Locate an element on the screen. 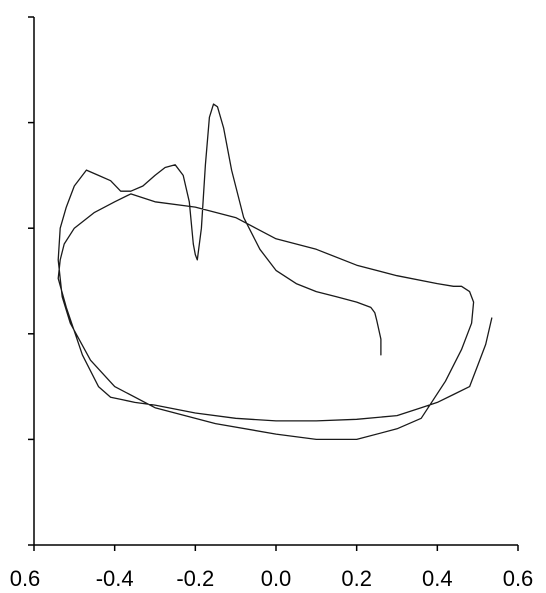 The width and height of the screenshot is (546, 593). x-tick-label-4: 0.2 is located at coordinates (356, 578).